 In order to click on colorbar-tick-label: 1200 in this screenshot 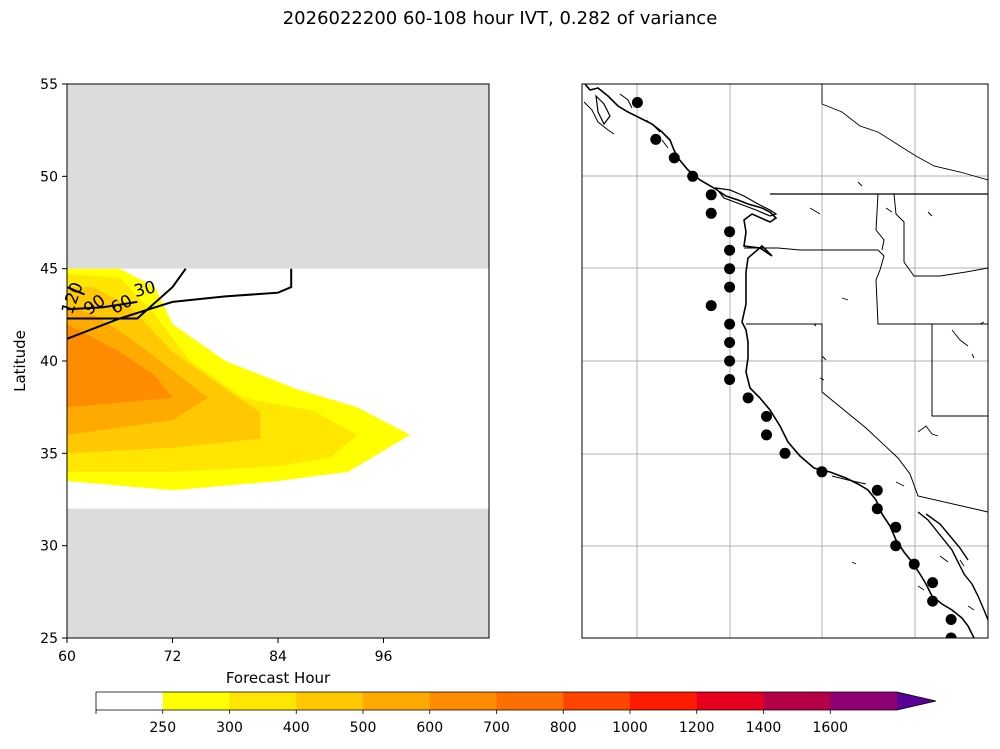, I will do `click(697, 728)`.